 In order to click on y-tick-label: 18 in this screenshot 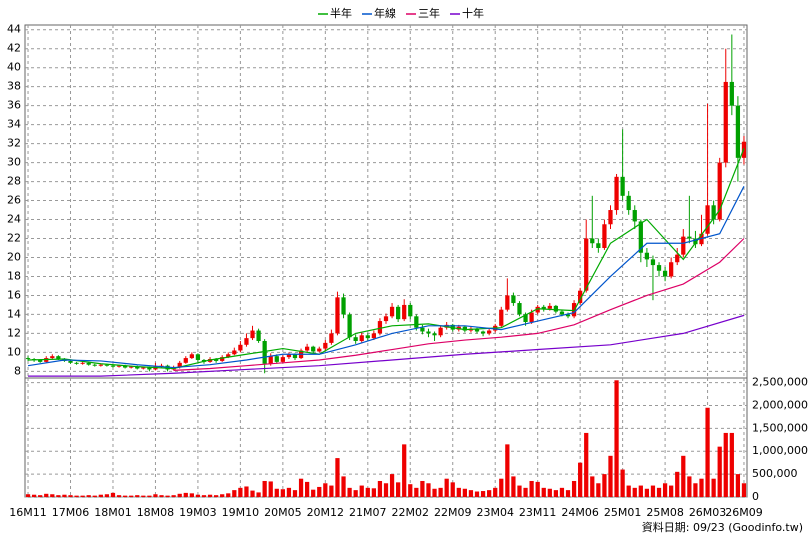, I will do `click(14, 275)`.